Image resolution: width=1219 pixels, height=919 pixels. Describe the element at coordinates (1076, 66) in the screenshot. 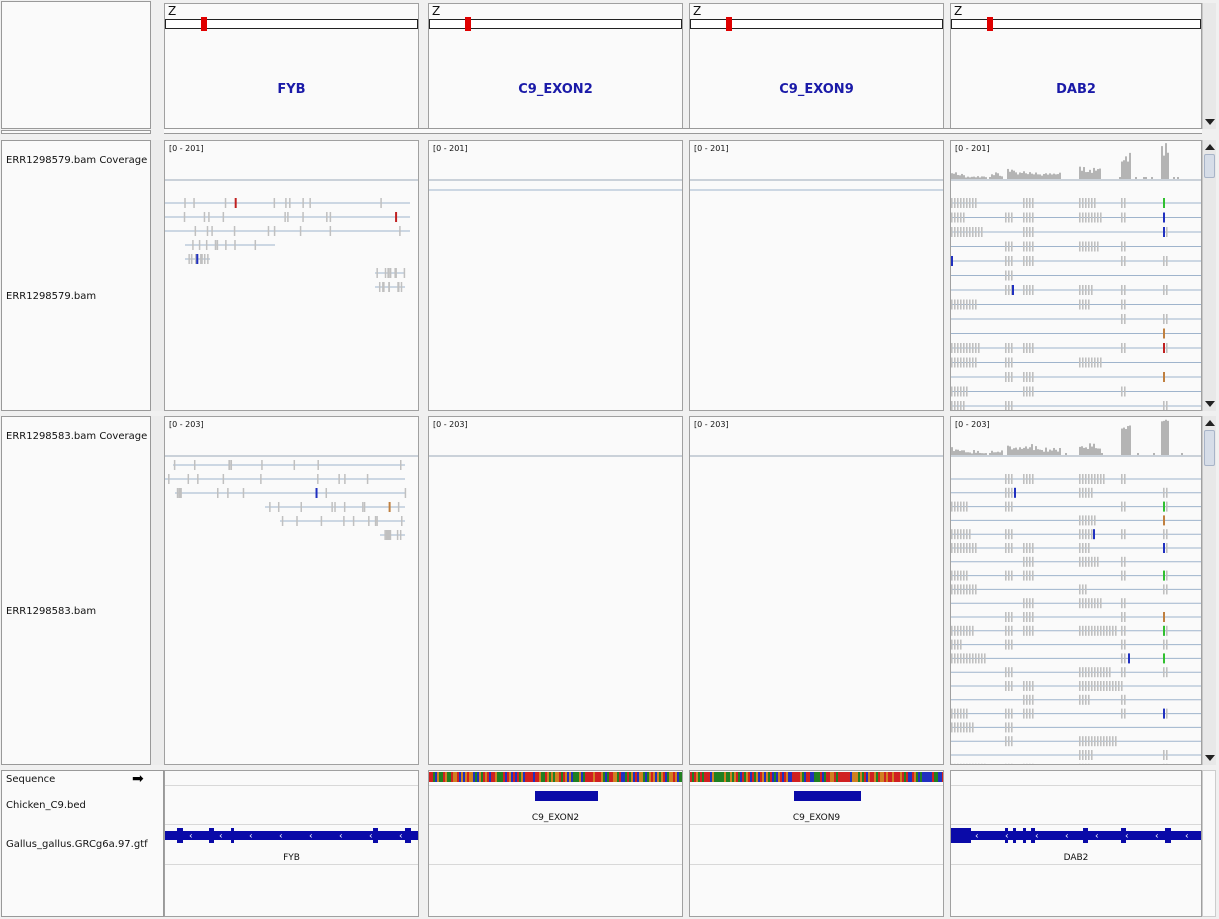

I see `gene-header-panel: Z DAB2` at that location.